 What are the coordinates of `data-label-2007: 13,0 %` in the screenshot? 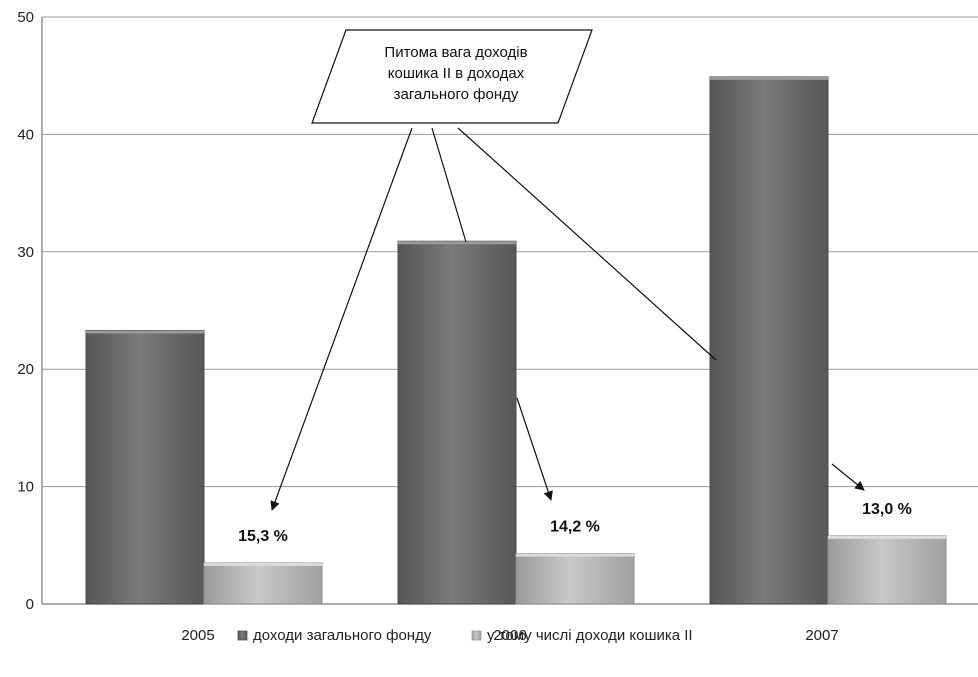 It's located at (887, 509).